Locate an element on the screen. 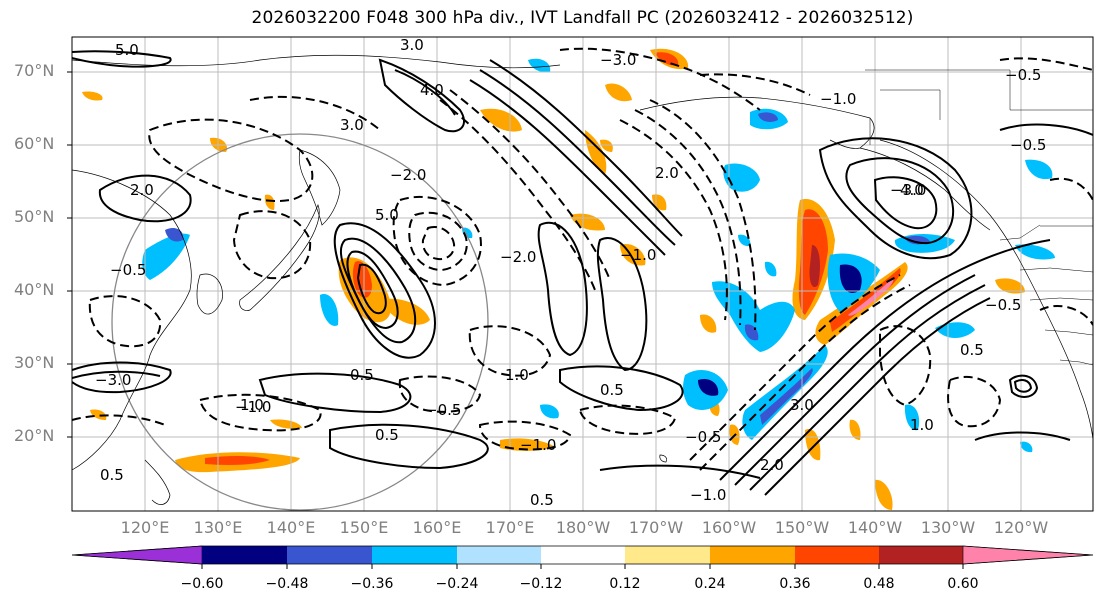 The width and height of the screenshot is (1105, 604). colorbar-tick-label: 0.36 is located at coordinates (795, 584).